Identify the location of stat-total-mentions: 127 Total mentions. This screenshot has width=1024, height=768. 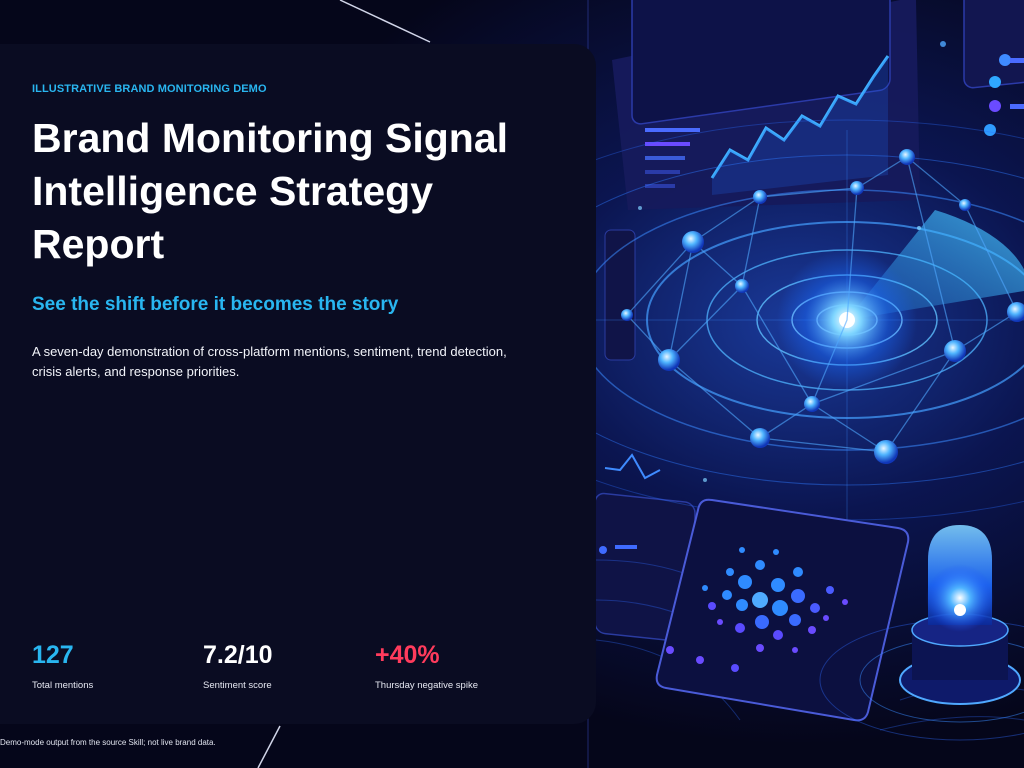
(62, 665).